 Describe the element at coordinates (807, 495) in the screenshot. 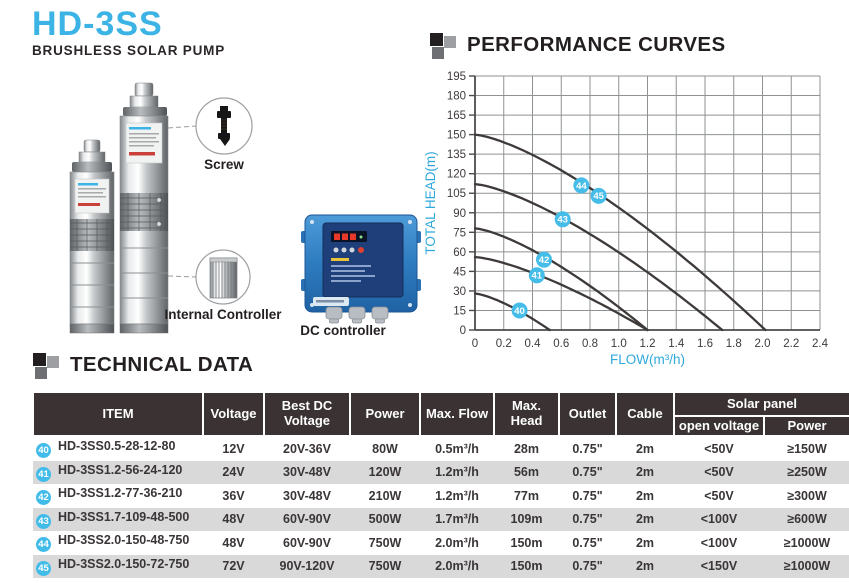

I see `table-cell-panel_power: ≥300W` at that location.